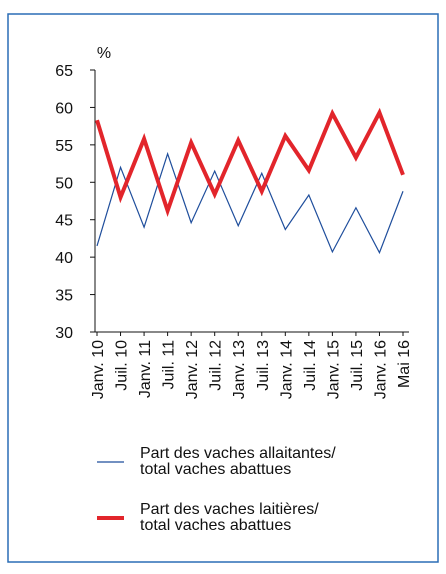 The image size is (446, 574). What do you see at coordinates (192, 369) in the screenshot?
I see `x-tick-label: Janv. 12` at bounding box center [192, 369].